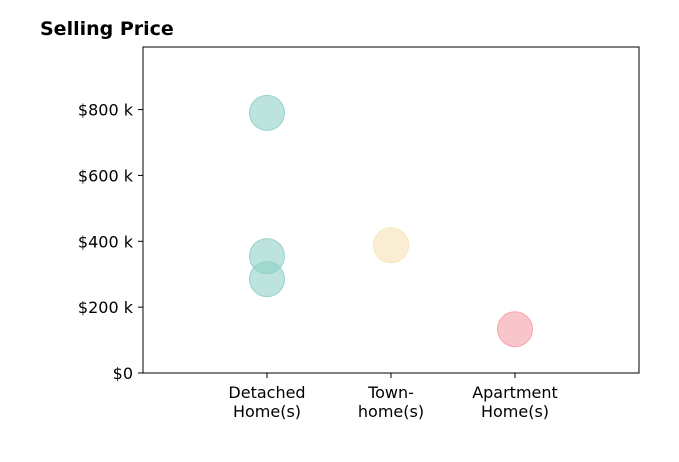 The image size is (679, 462). I want to click on chart-title: Selling Price, so click(107, 29).